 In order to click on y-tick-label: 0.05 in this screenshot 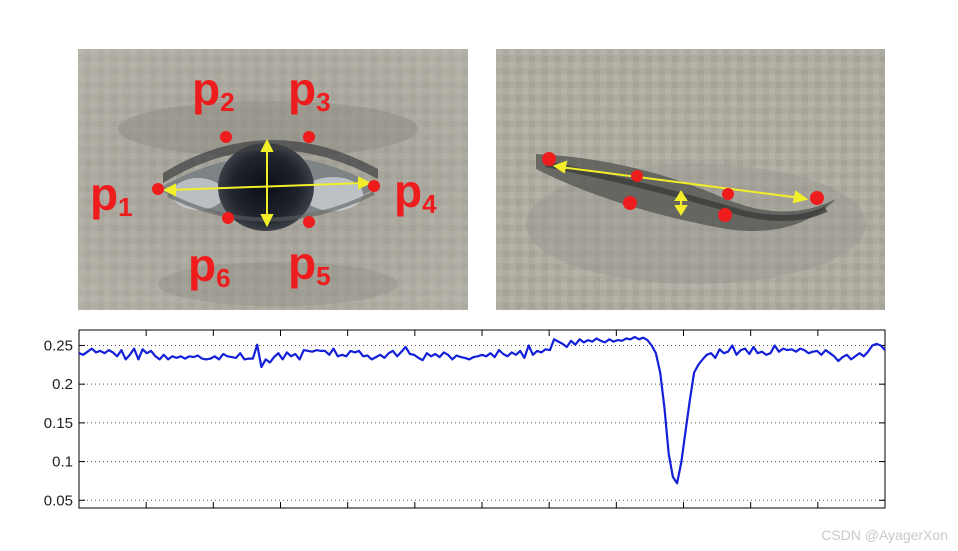, I will do `click(58, 500)`.